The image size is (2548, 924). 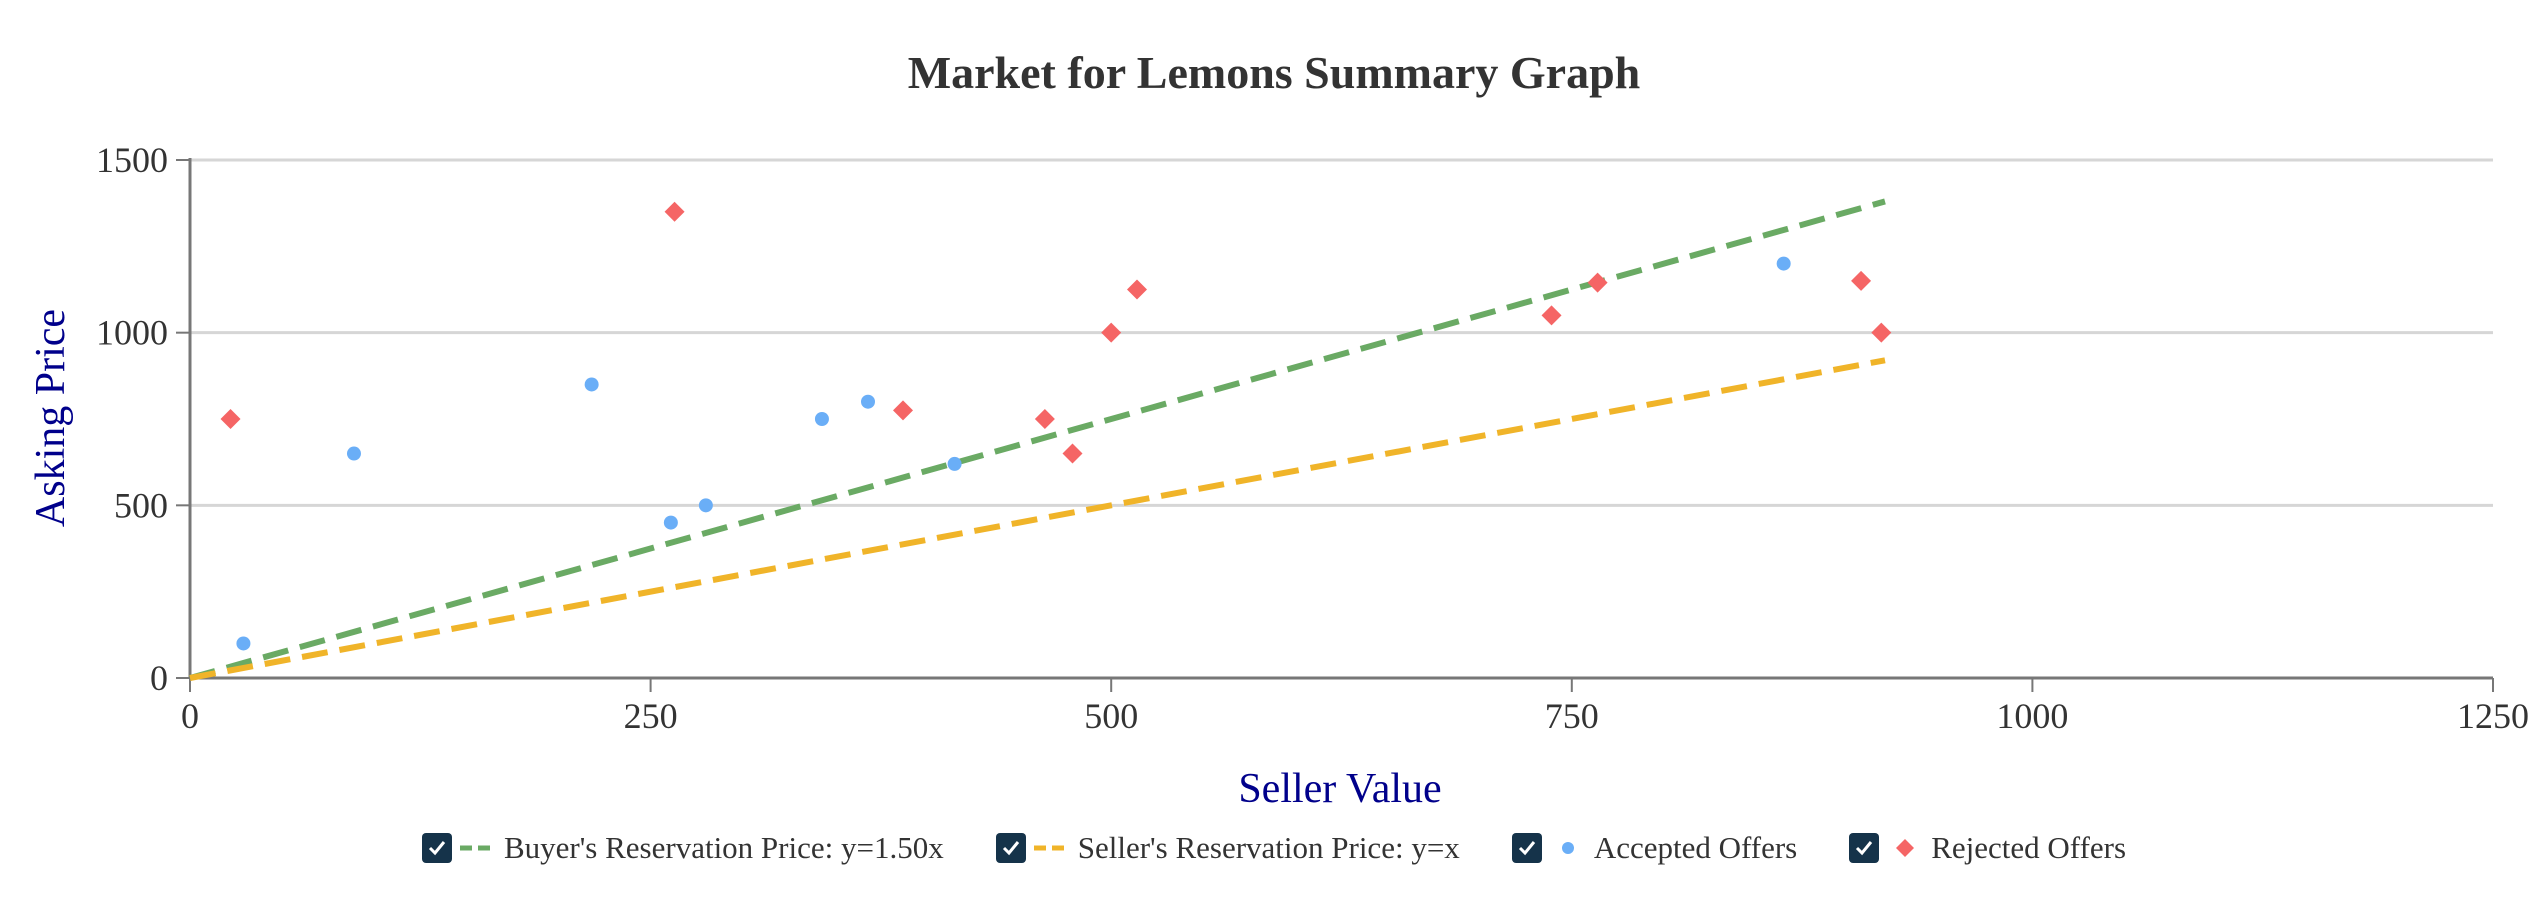 I want to click on x-tick-label: 750, so click(x=1572, y=716).